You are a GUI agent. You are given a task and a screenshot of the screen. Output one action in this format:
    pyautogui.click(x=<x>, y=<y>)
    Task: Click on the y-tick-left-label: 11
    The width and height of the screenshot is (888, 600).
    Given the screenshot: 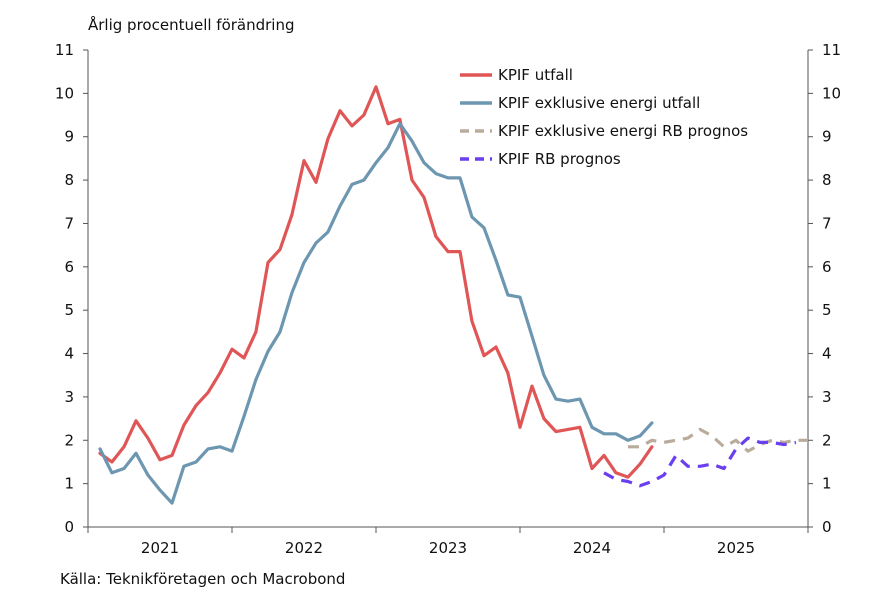 What is the action you would take?
    pyautogui.click(x=64, y=50)
    